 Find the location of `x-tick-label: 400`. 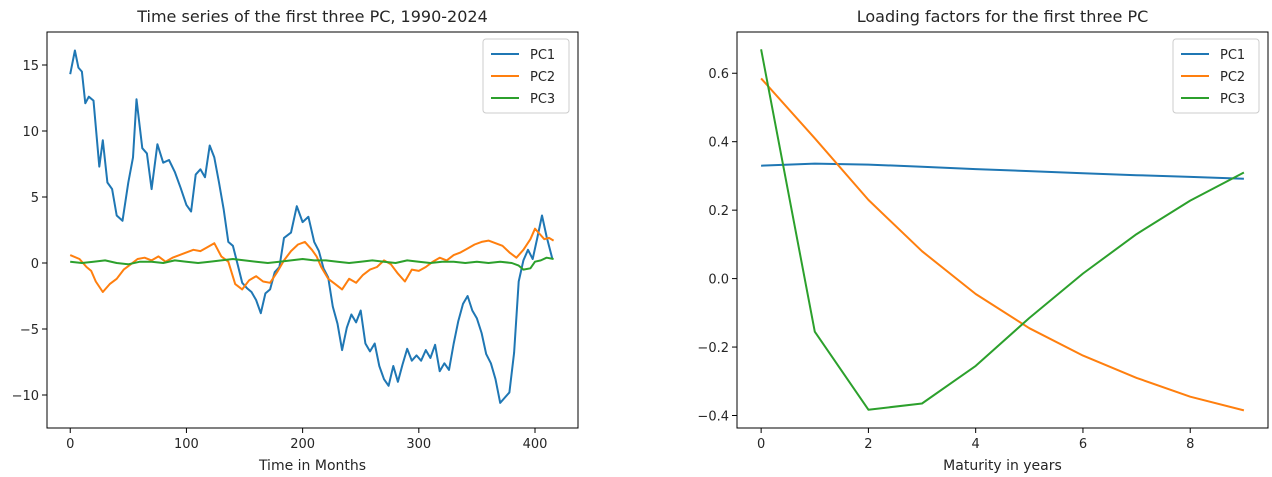

x-tick-label: 400 is located at coordinates (535, 444).